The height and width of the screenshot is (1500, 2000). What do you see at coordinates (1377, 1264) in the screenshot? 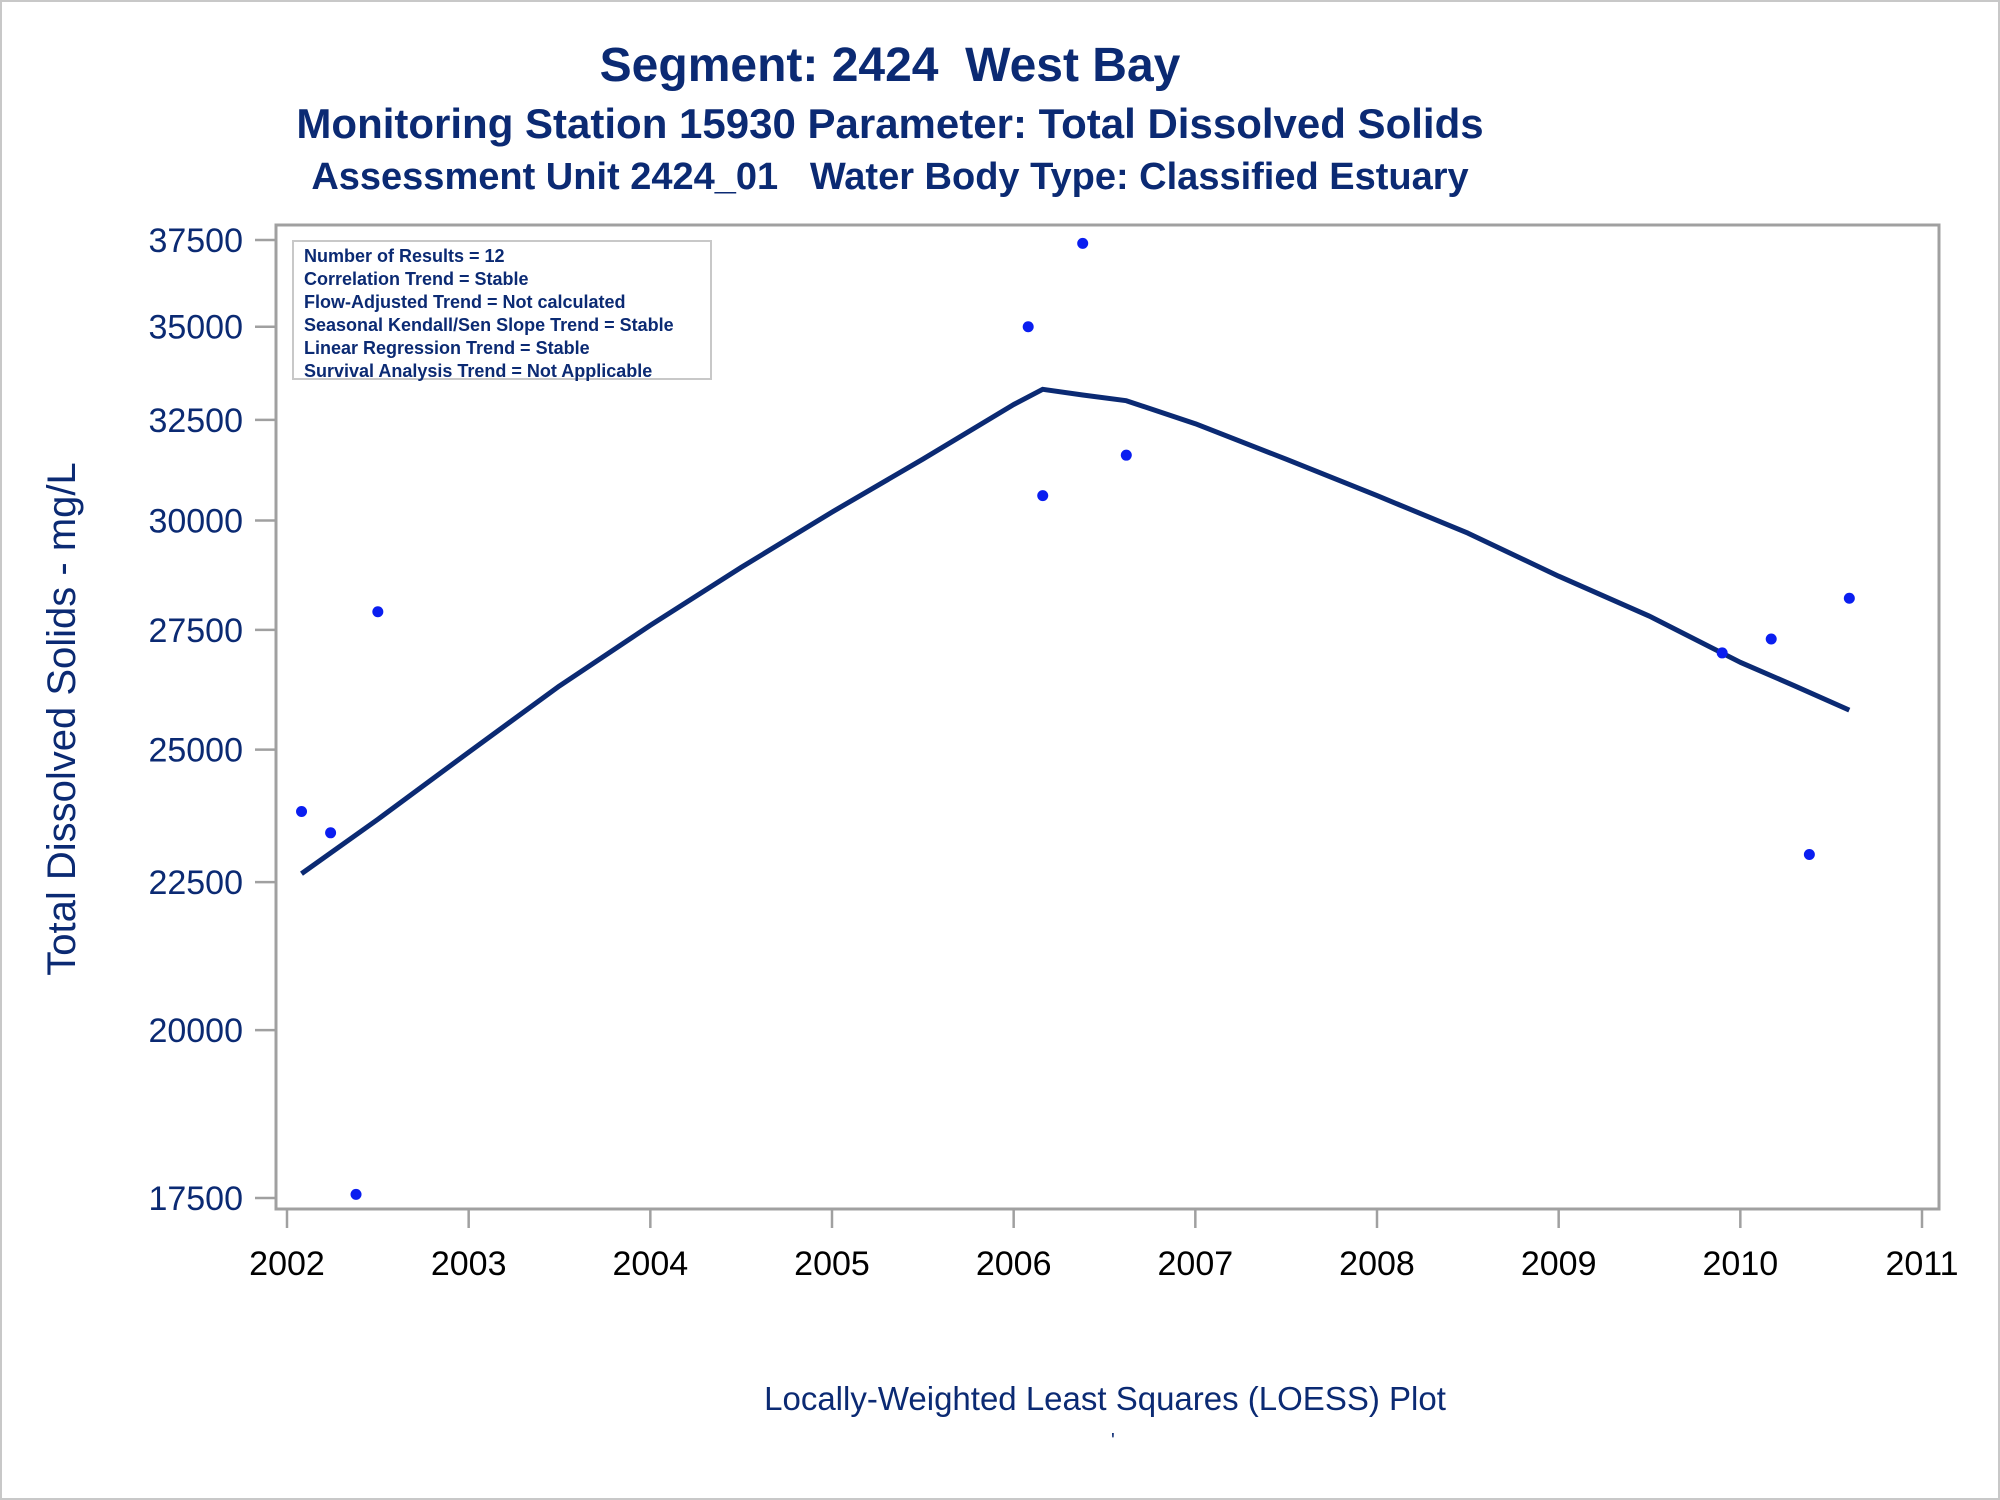
I see `x-tick-label: 2008` at bounding box center [1377, 1264].